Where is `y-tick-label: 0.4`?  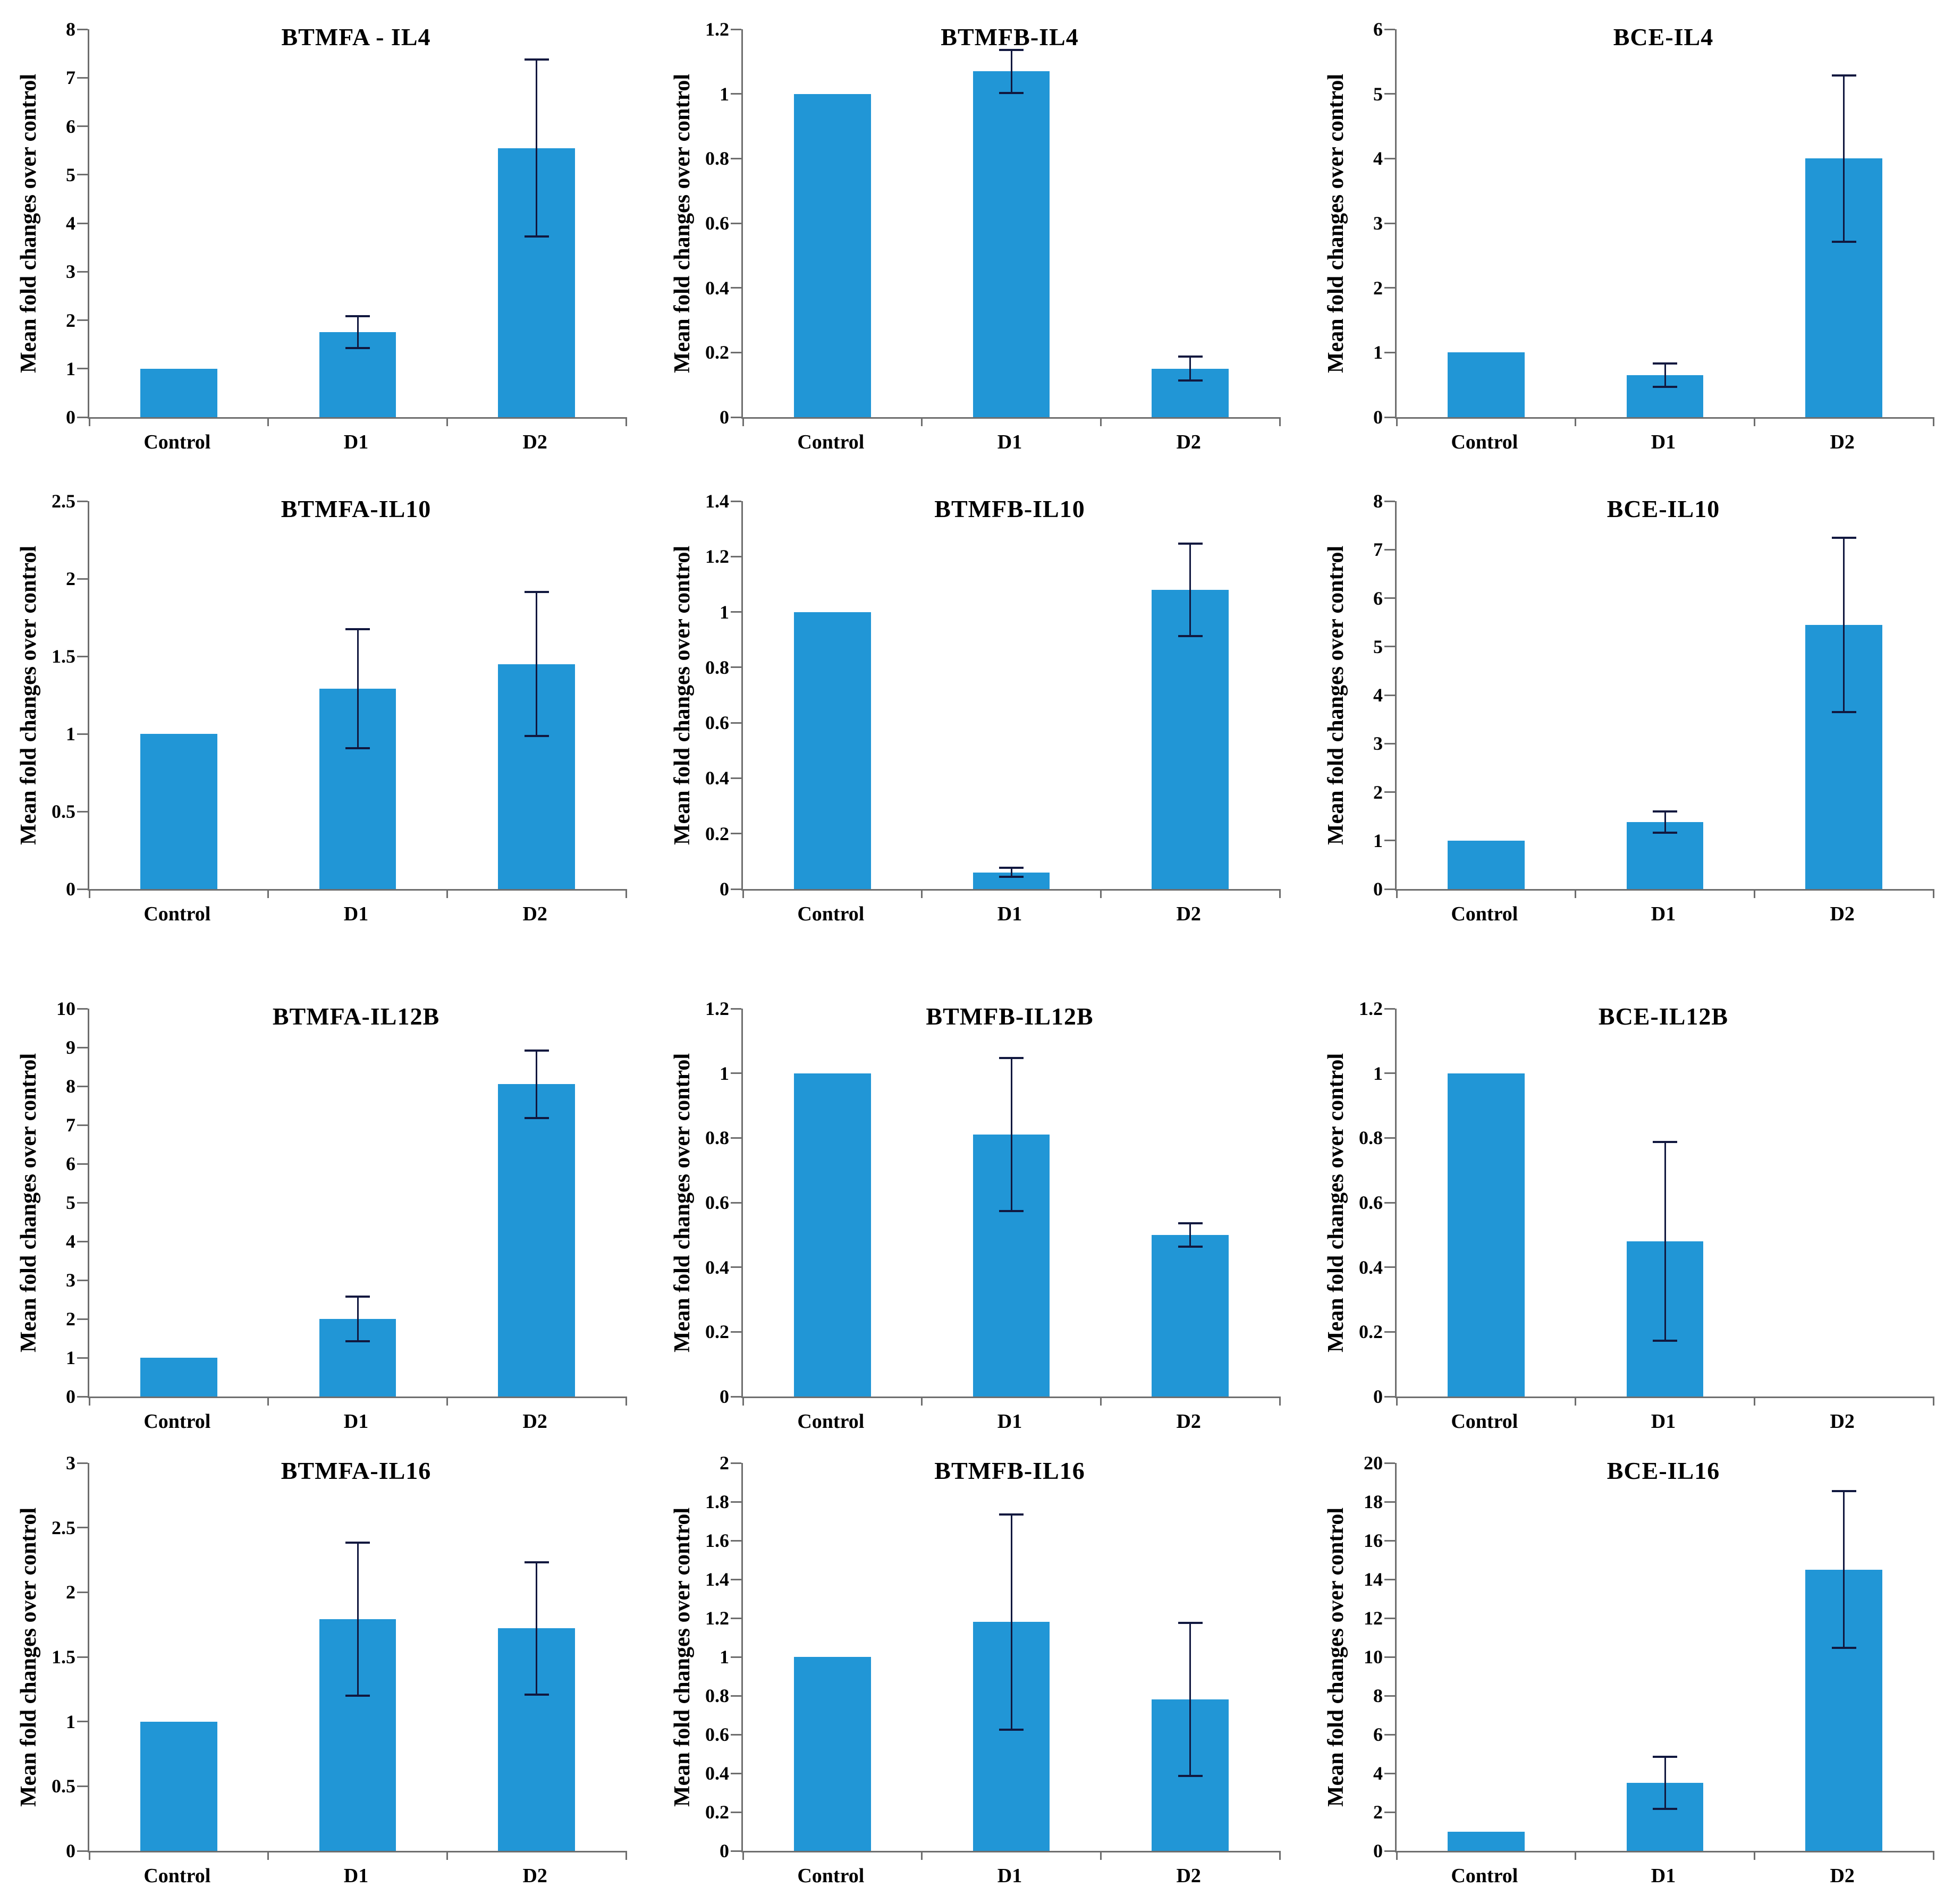
y-tick-label: 0.4 is located at coordinates (717, 288).